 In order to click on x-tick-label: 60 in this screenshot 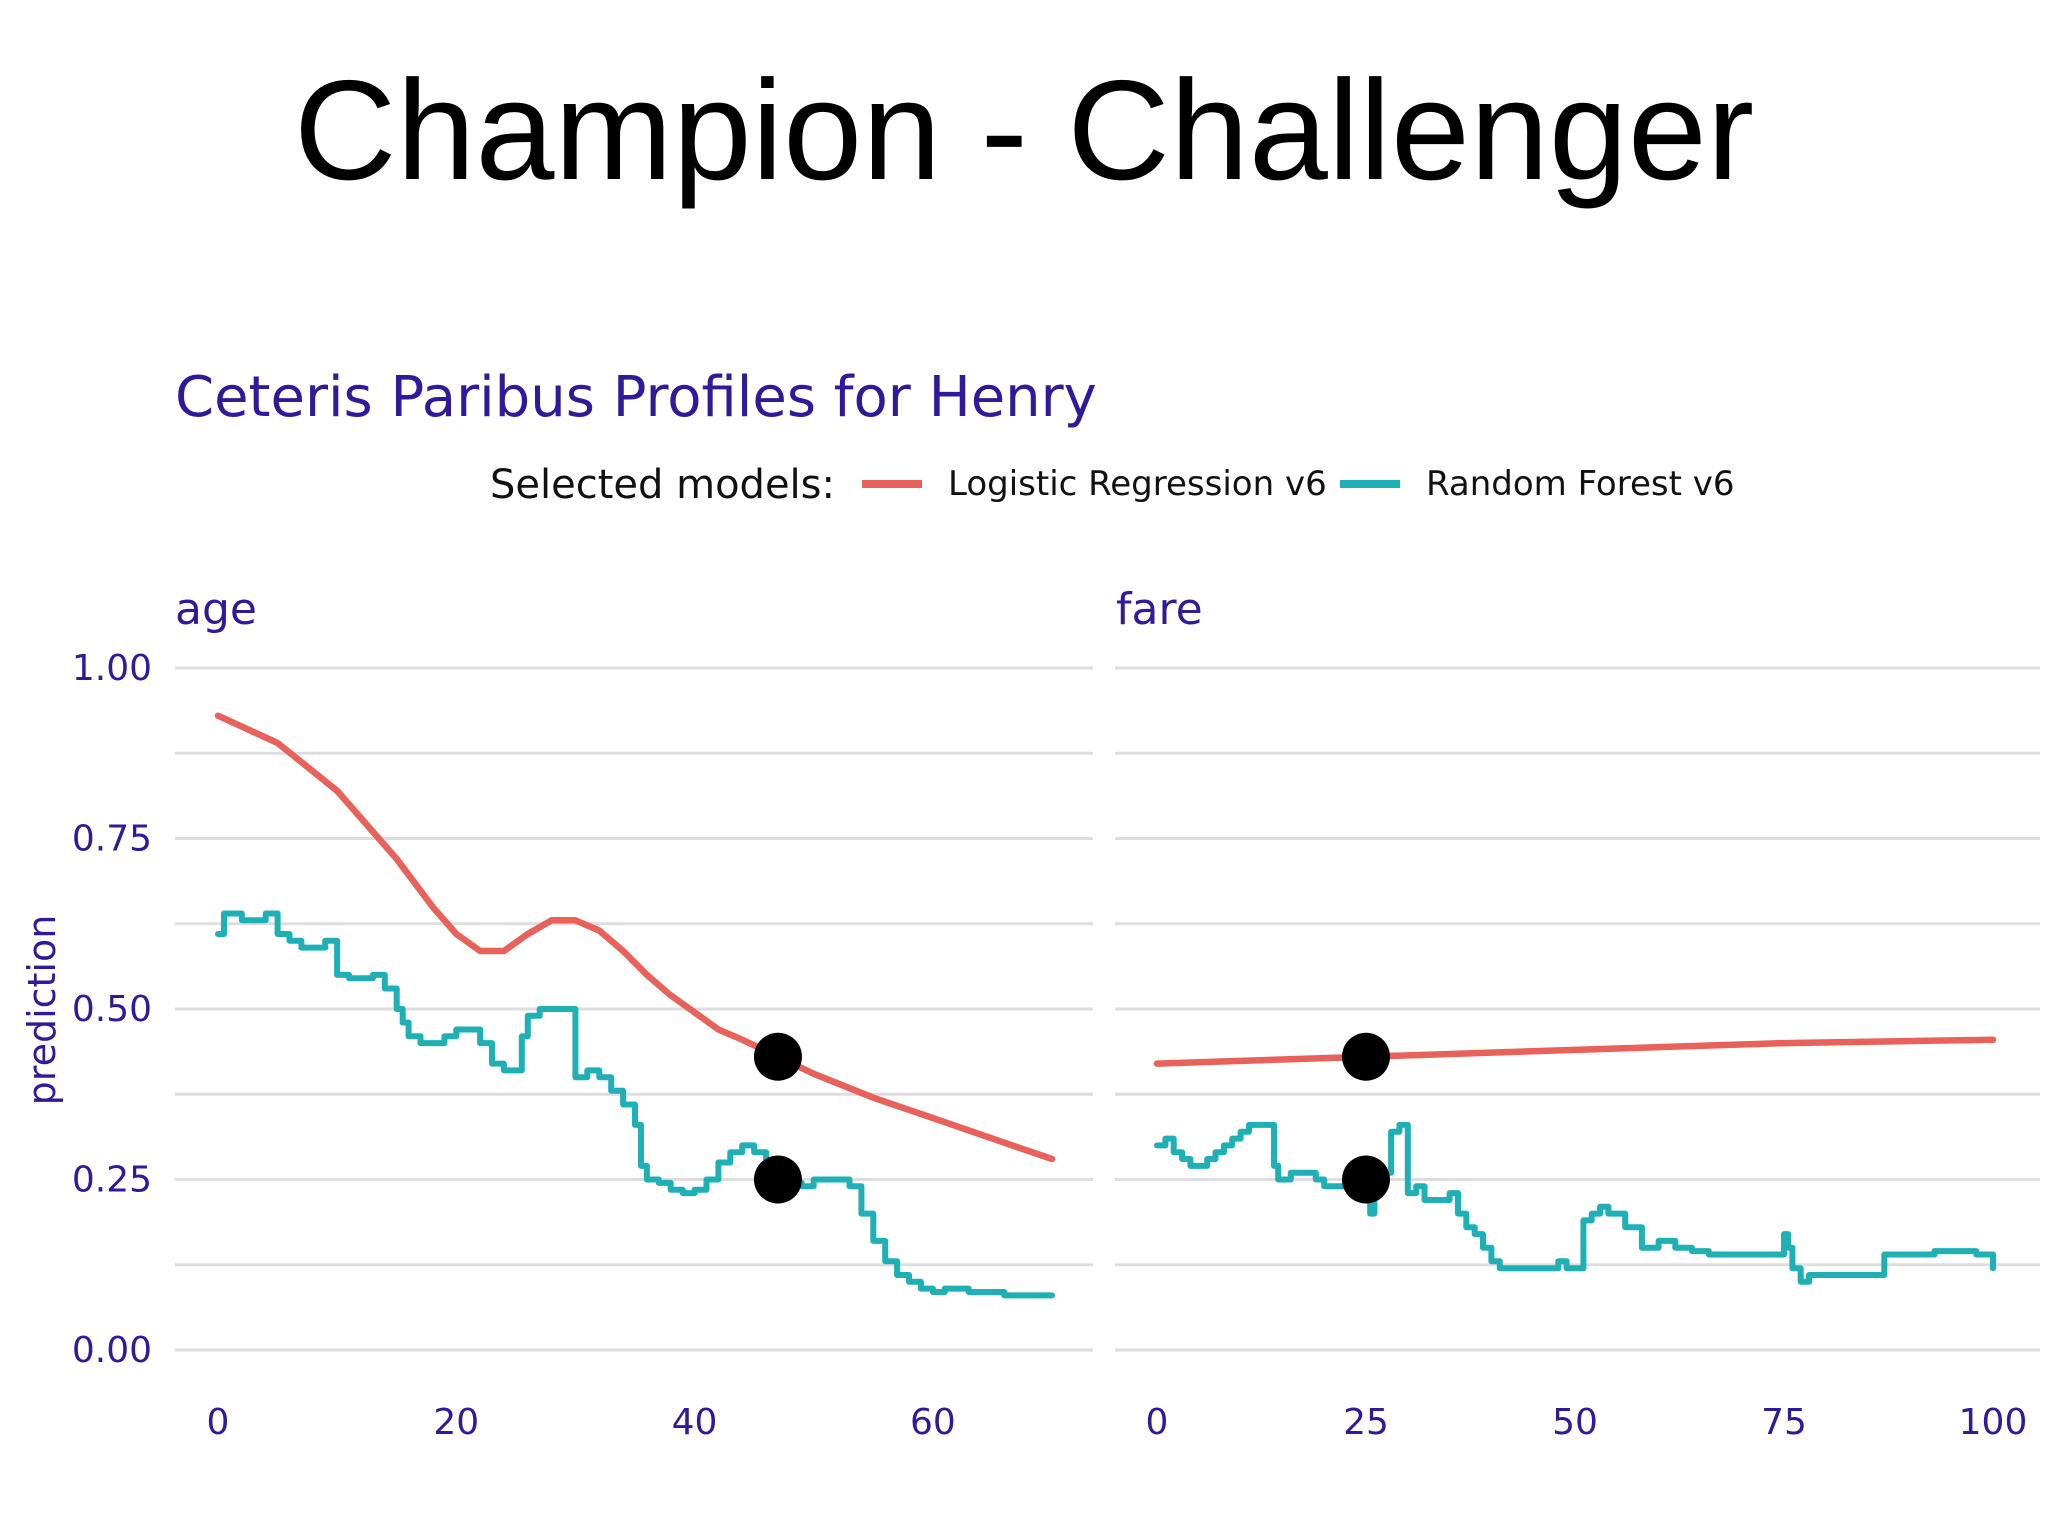, I will do `click(933, 1422)`.